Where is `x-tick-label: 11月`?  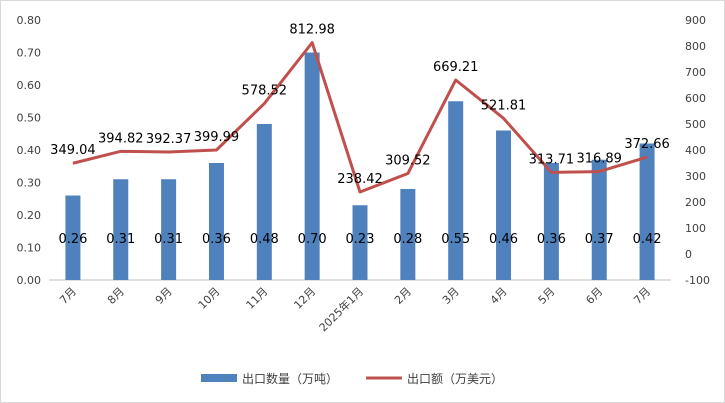 x-tick-label: 11月 is located at coordinates (257, 298).